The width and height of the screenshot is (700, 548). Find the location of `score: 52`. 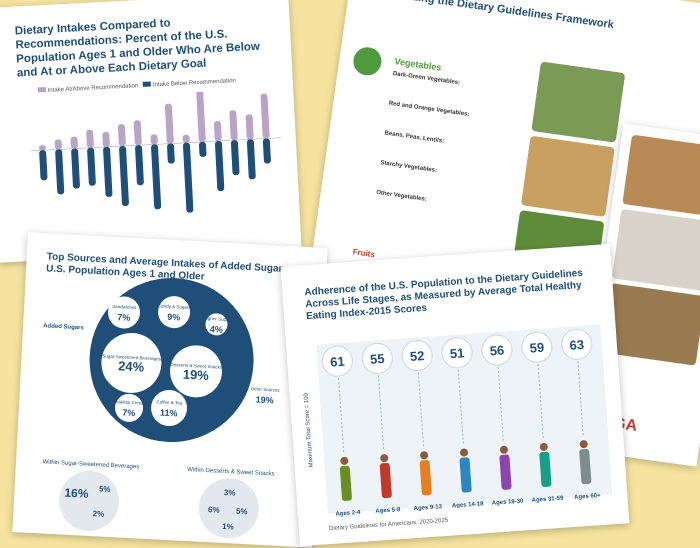

score: 52 is located at coordinates (416, 356).